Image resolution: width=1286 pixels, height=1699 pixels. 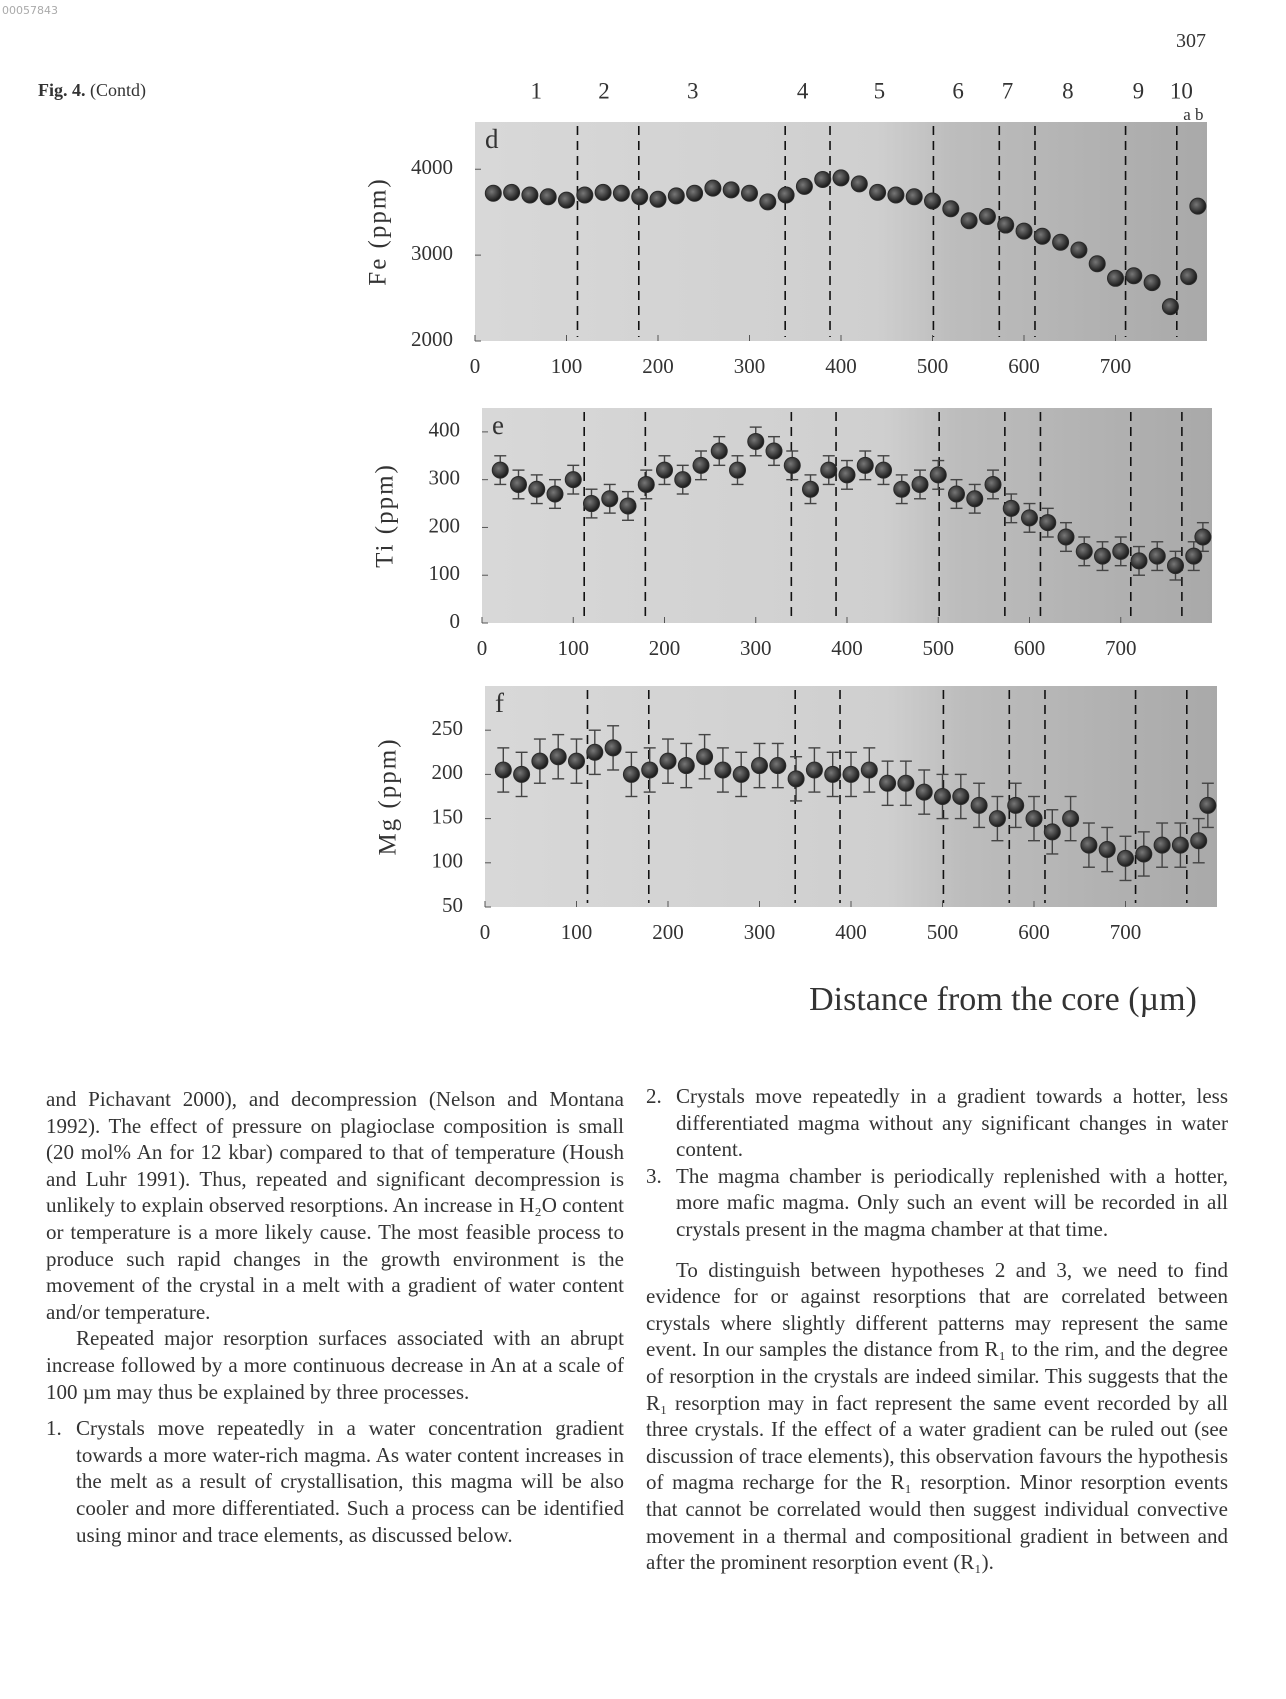 What do you see at coordinates (118, 90) in the screenshot?
I see `caption-suffix: (Contd)` at bounding box center [118, 90].